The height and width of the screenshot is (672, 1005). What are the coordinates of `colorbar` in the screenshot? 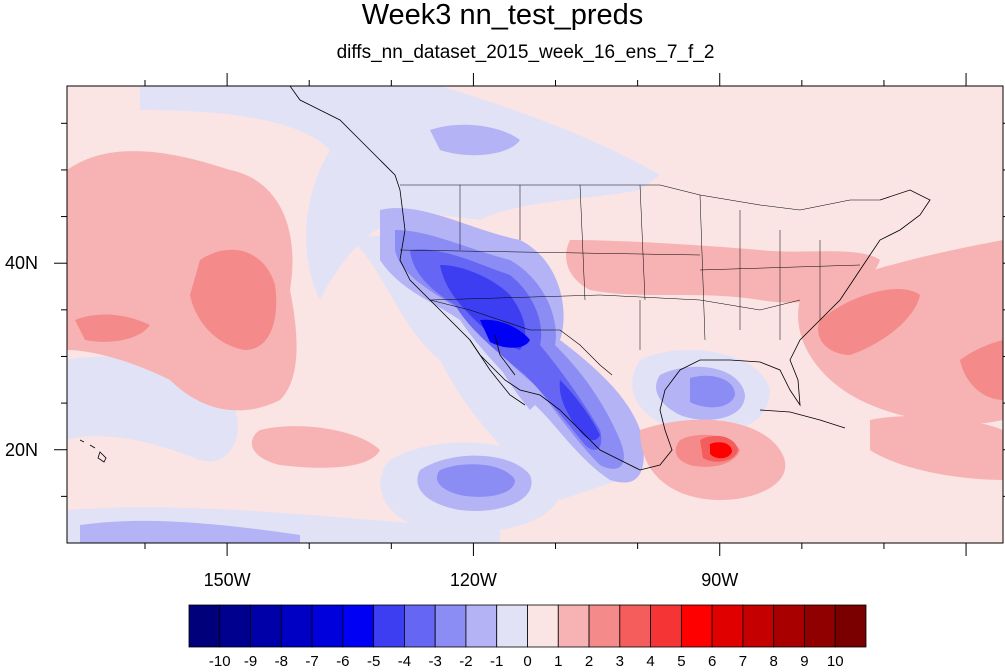 It's located at (527, 626).